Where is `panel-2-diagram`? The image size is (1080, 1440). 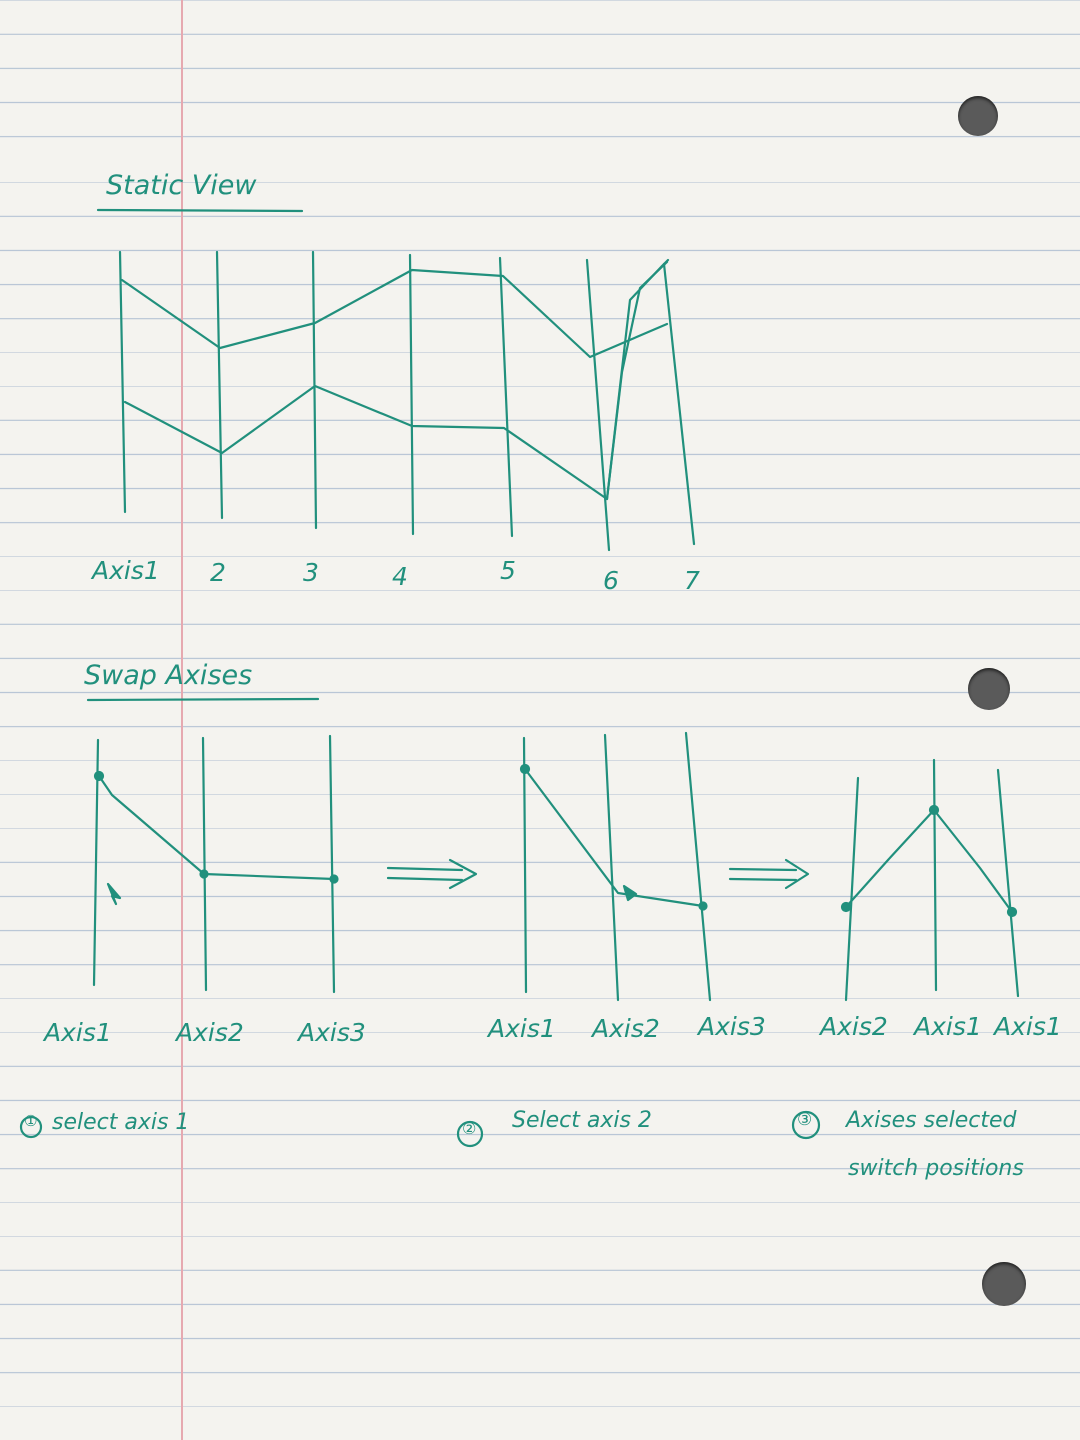
panel-2-diagram is located at coordinates (615, 866).